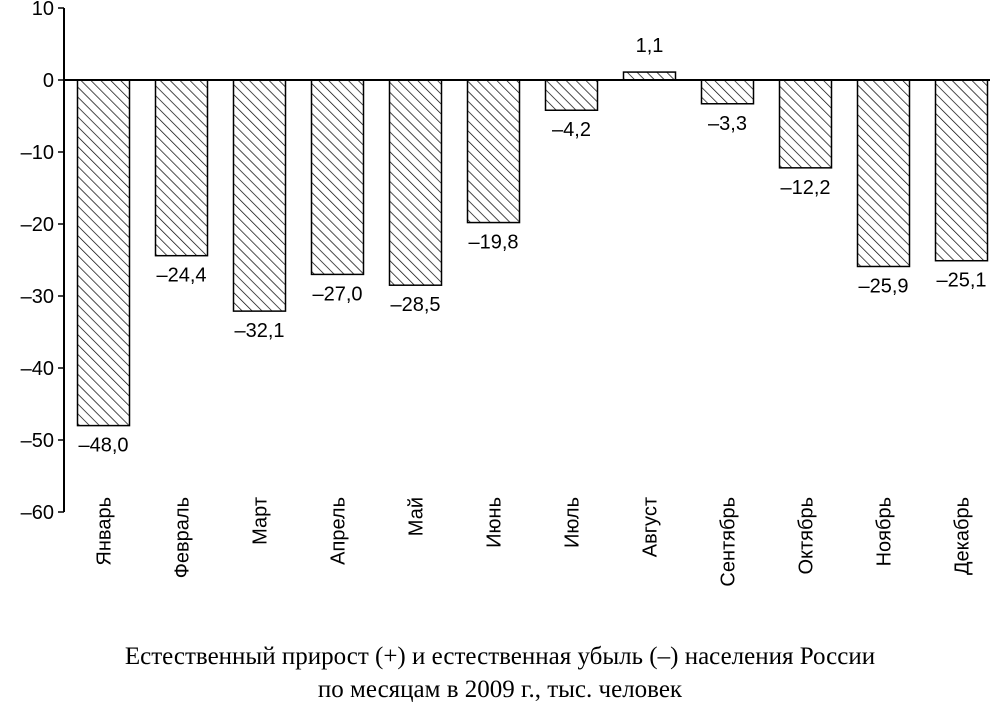 The width and height of the screenshot is (1000, 706). I want to click on category-label: Апрель, so click(339, 531).